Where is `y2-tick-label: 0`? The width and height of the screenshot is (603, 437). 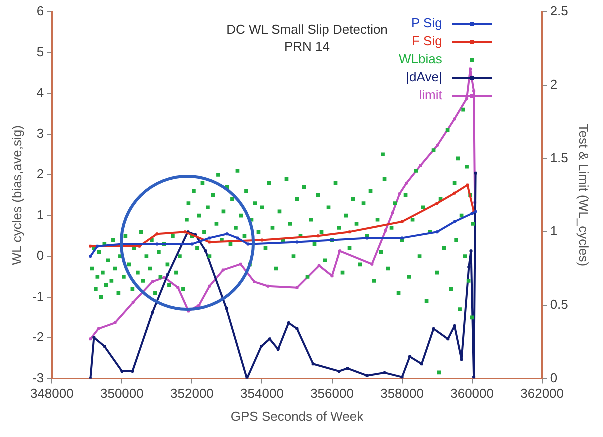 y2-tick-label: 0 is located at coordinates (554, 378).